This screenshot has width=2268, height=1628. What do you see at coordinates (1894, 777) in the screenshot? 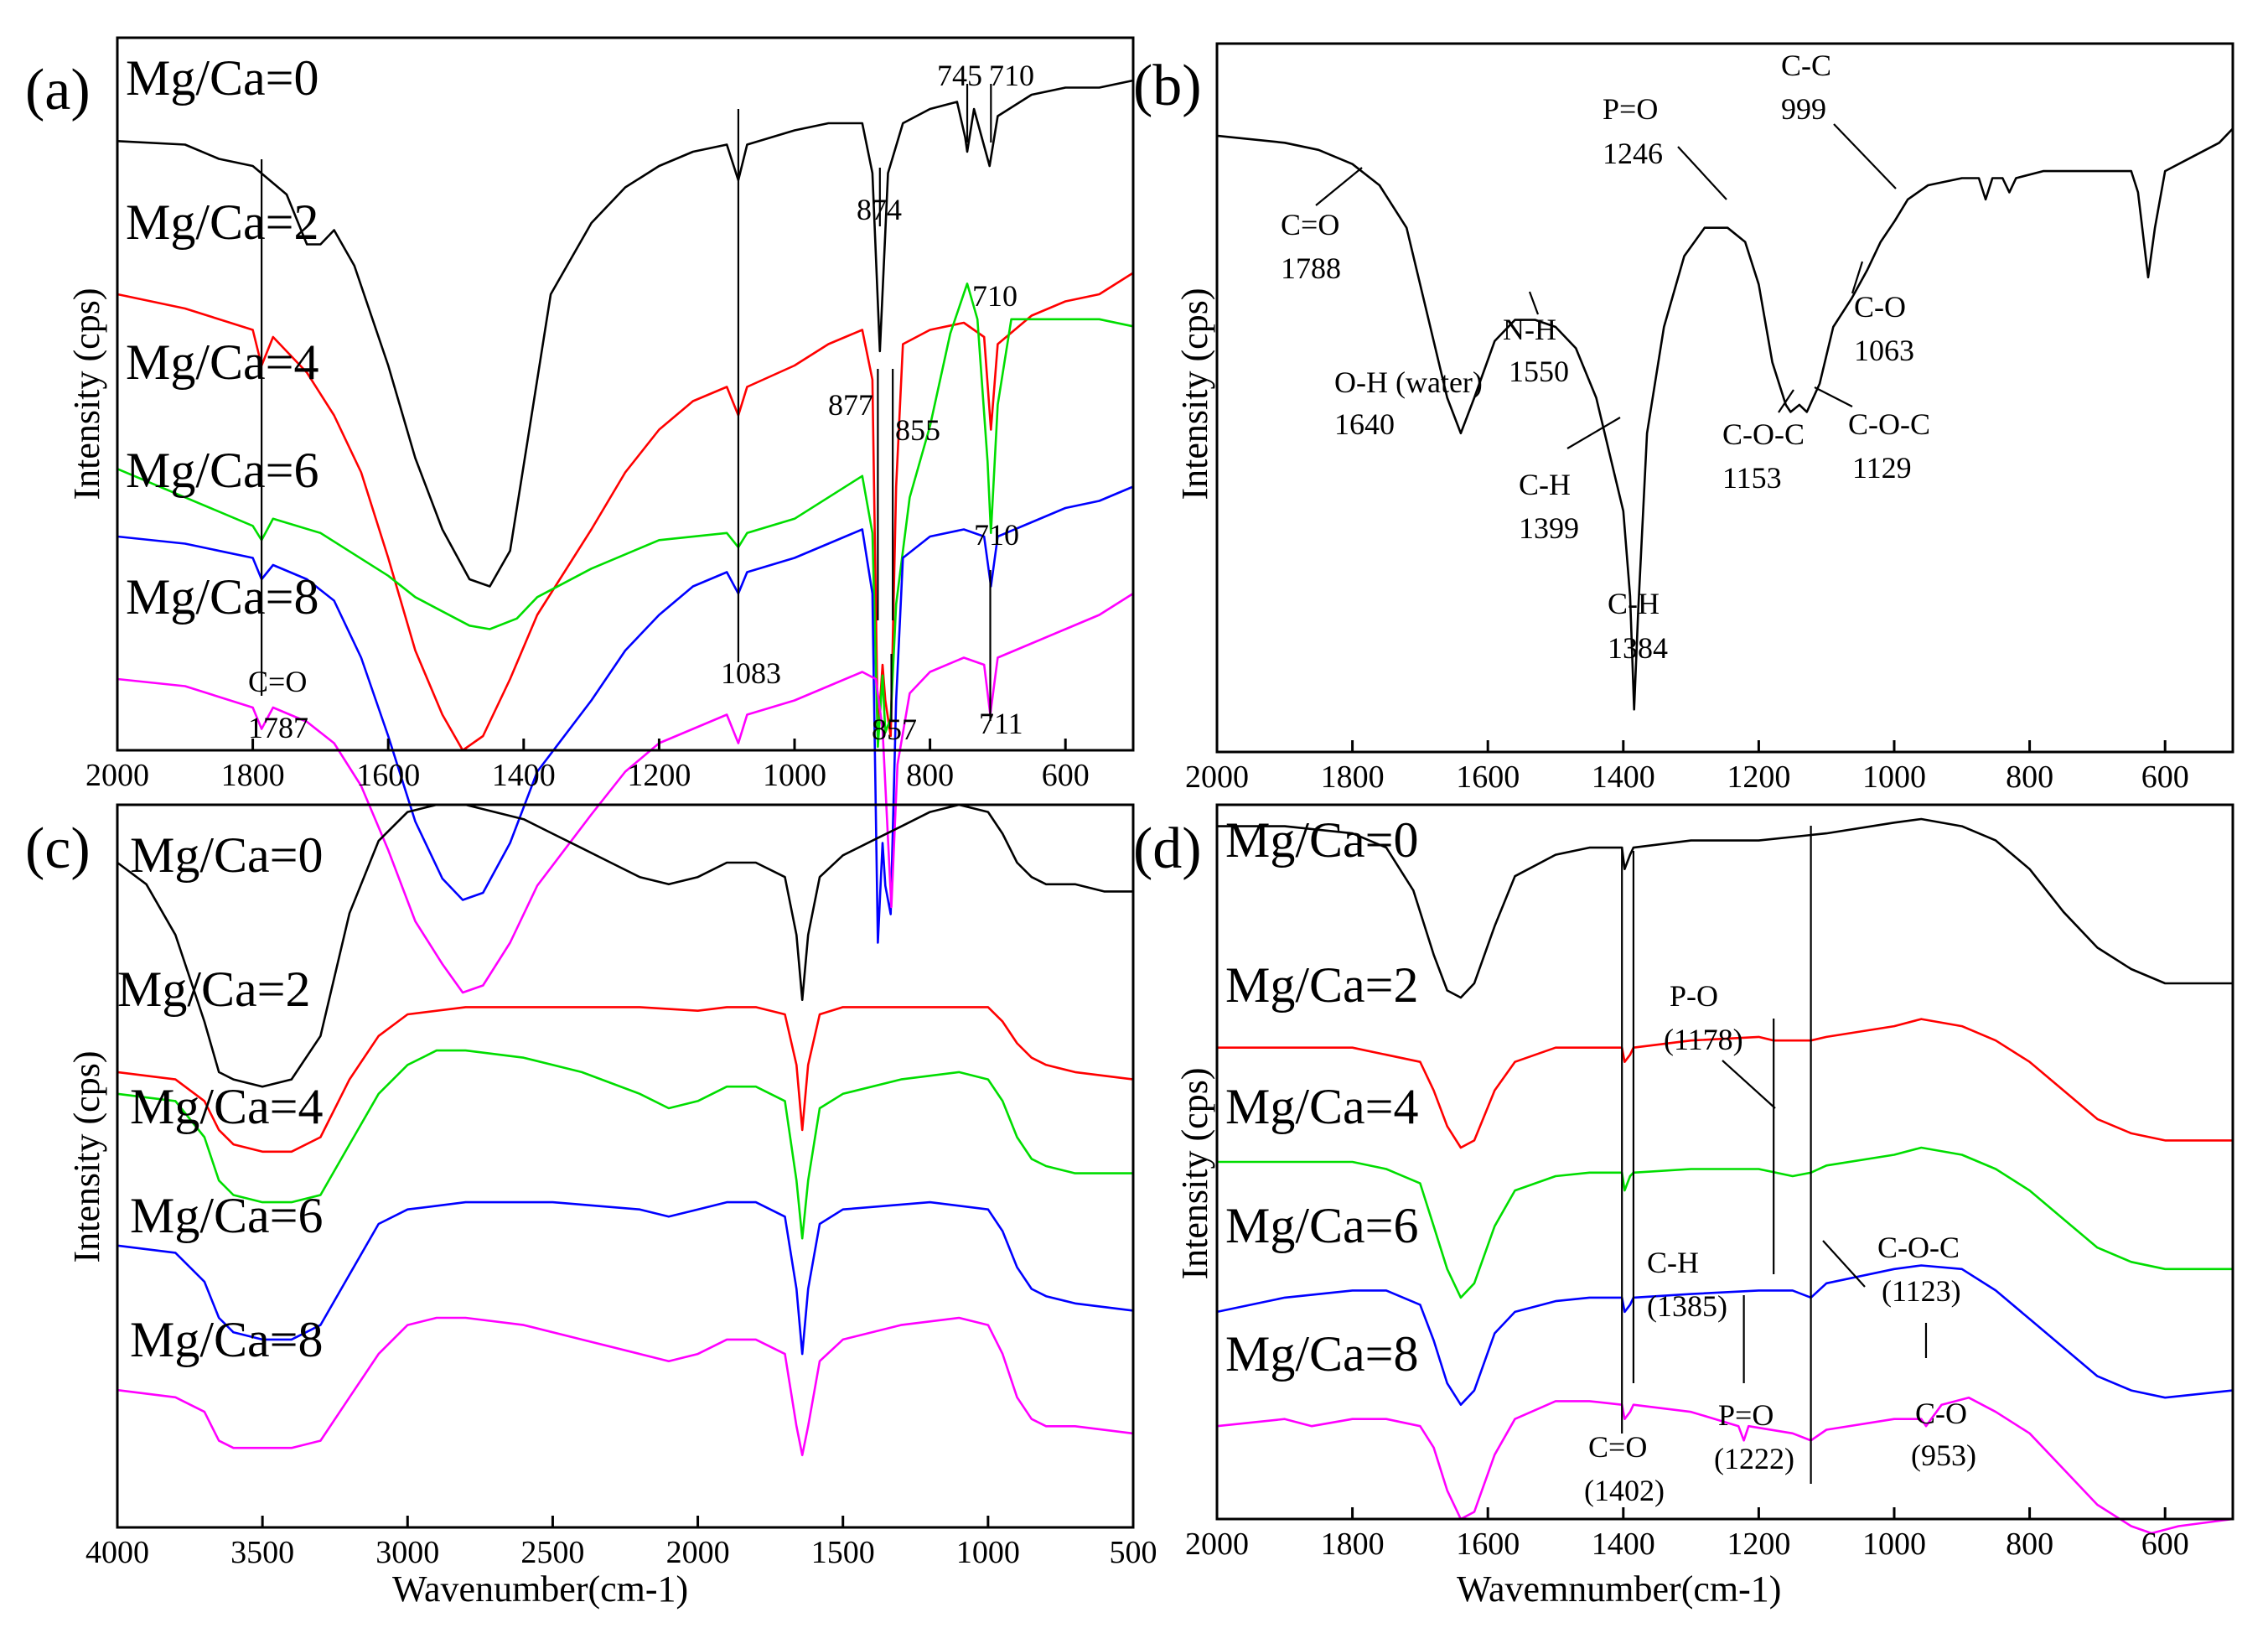
I see `xtick-label-b-5: 1000` at bounding box center [1894, 777].